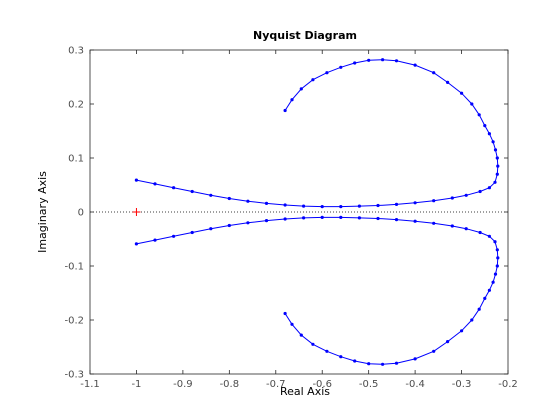 The height and width of the screenshot is (420, 560). What do you see at coordinates (76, 51) in the screenshot?
I see `y-tick-label: 0.3` at bounding box center [76, 51].